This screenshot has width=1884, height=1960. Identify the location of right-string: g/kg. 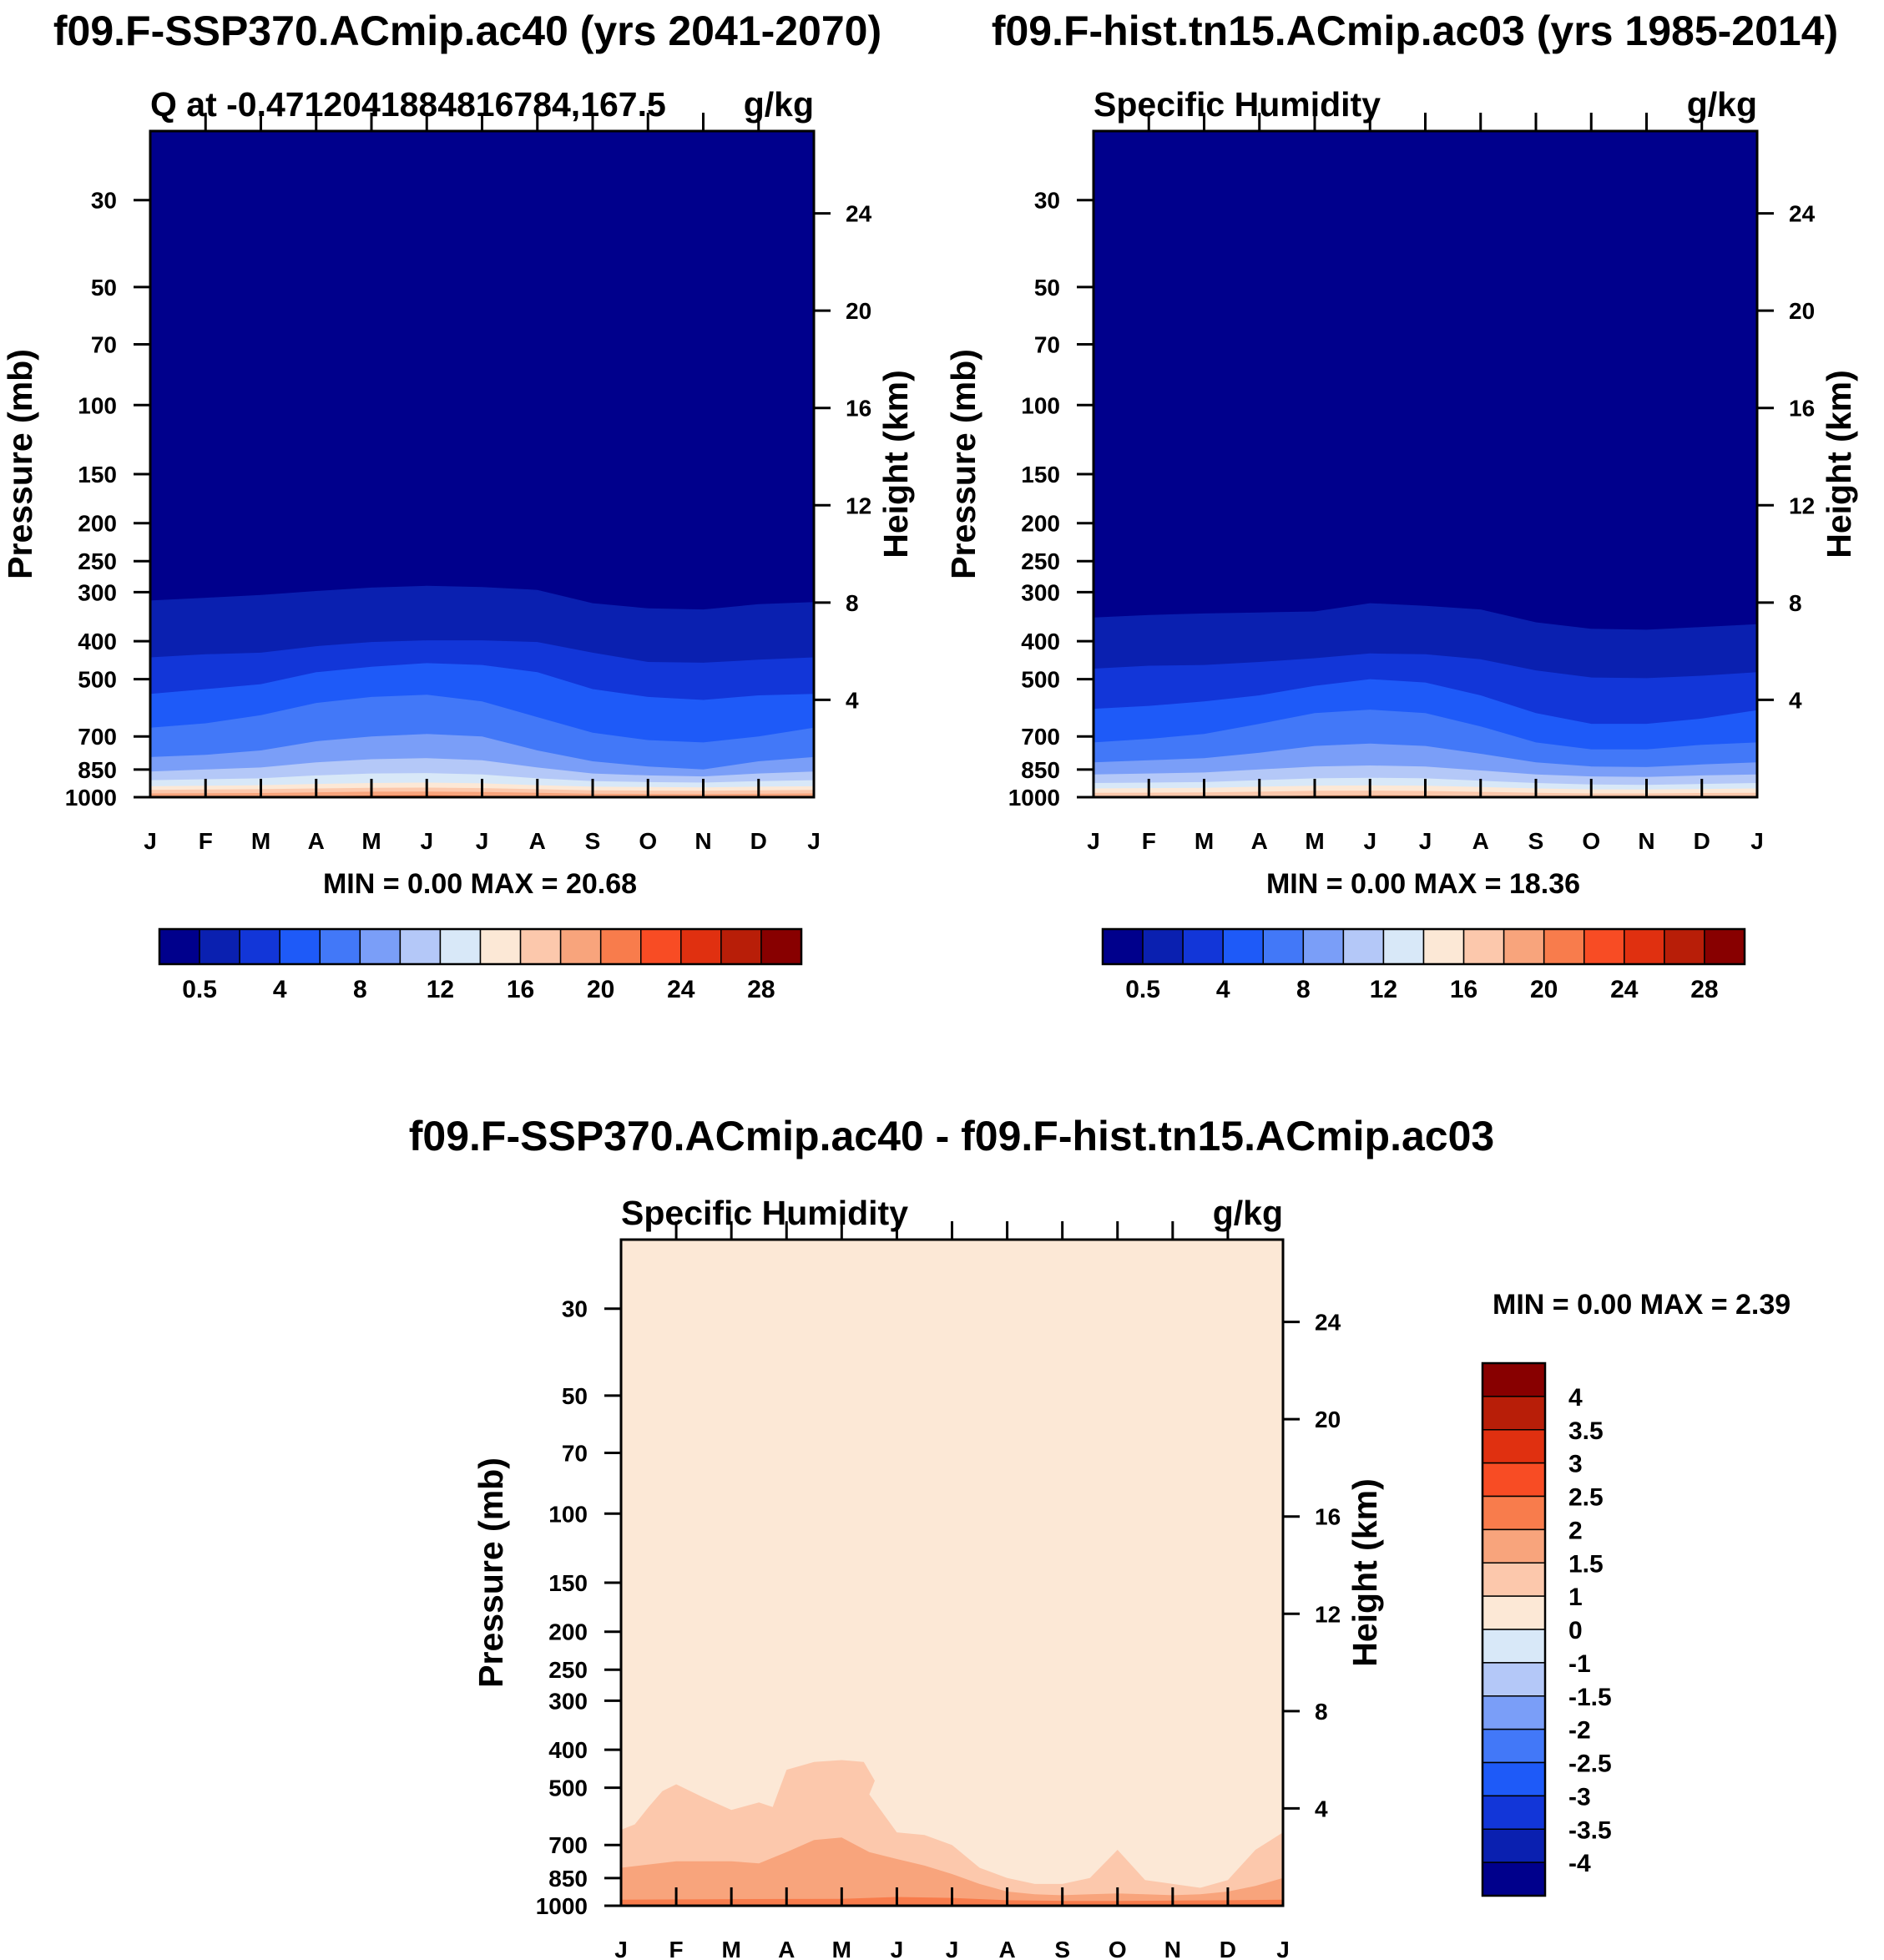
(779, 104).